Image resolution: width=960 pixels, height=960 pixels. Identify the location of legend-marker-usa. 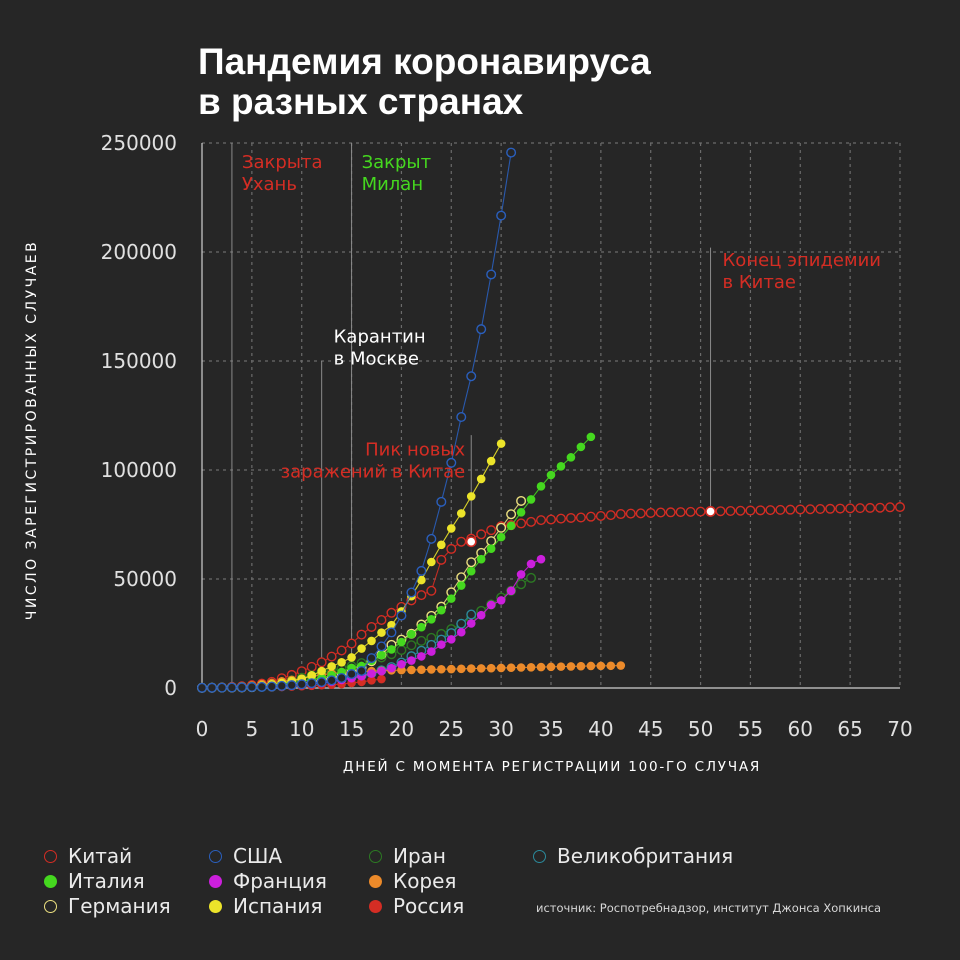
(215, 856).